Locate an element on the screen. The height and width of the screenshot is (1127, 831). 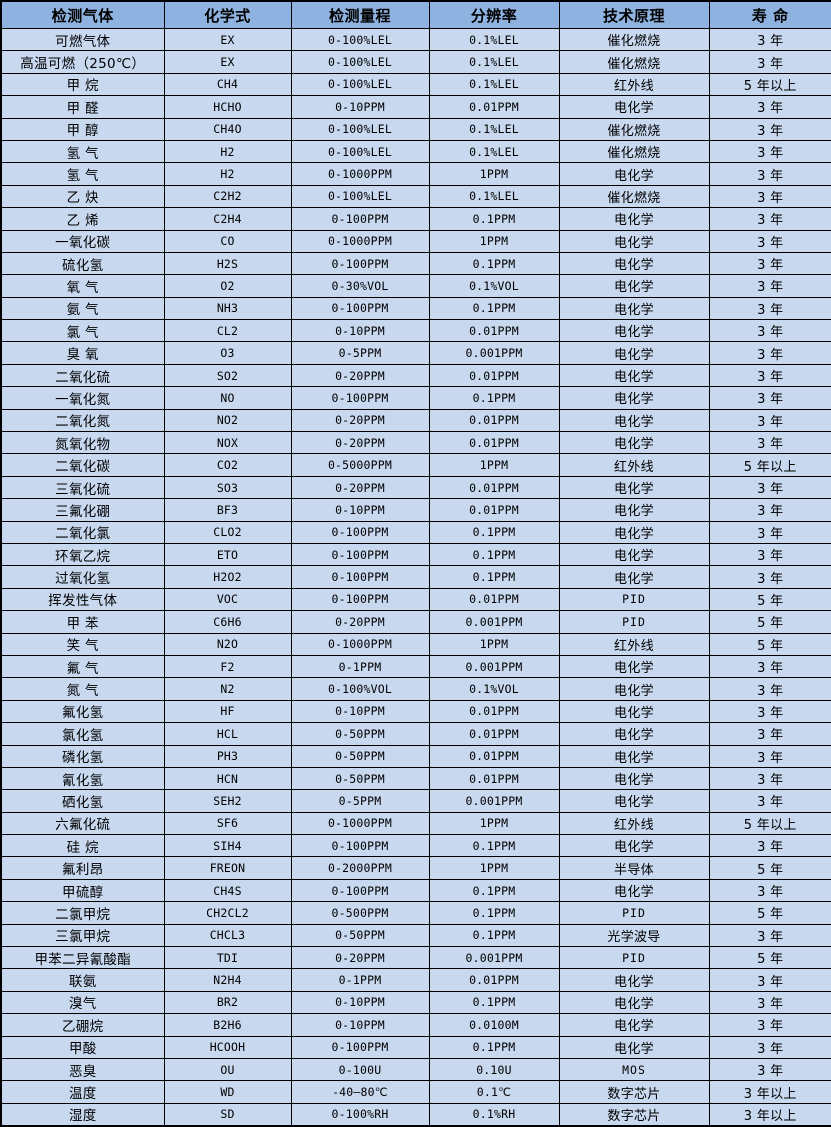
cell-chemical-formula: CLO2 is located at coordinates (227, 532).